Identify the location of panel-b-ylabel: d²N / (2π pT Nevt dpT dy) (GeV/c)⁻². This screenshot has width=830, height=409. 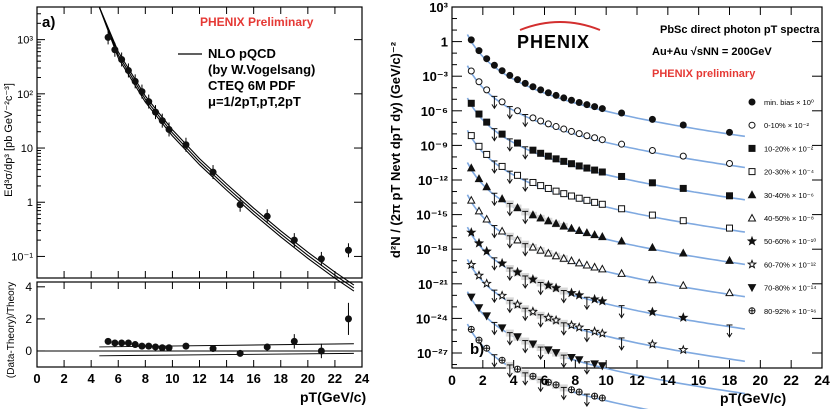
(395, 149).